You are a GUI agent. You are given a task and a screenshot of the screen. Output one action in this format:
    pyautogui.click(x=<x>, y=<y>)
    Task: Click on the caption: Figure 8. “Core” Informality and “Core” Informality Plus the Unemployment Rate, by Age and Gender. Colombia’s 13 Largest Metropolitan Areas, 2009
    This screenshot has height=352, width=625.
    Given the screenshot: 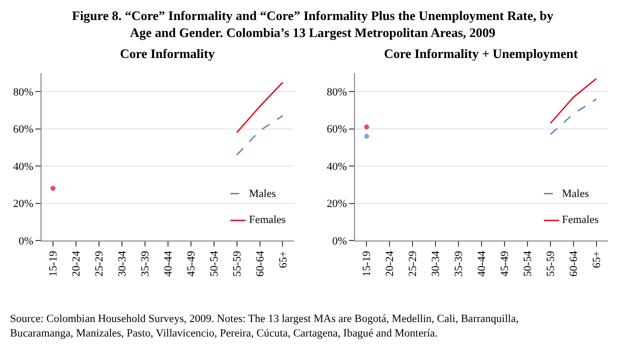 What is the action you would take?
    pyautogui.click(x=313, y=24)
    